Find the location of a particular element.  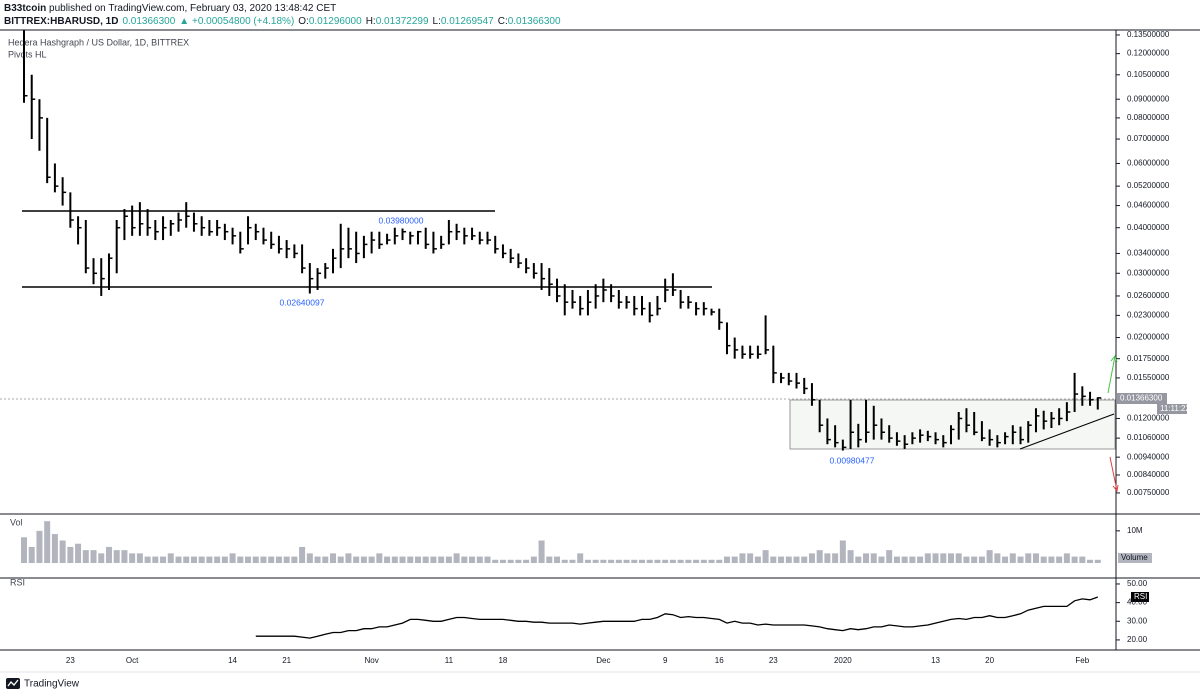

y-tick-label: 0.04600000 is located at coordinates (1148, 205).